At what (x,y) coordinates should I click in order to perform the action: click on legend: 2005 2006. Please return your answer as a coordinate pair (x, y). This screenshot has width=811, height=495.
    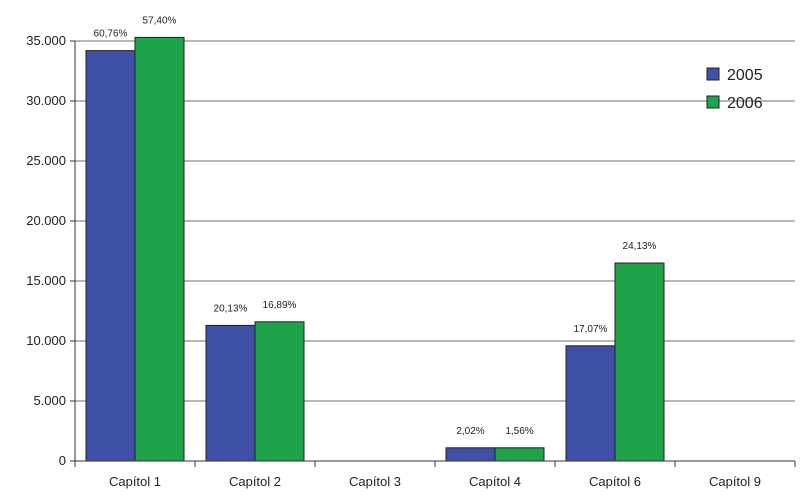
    Looking at the image, I should click on (734, 89).